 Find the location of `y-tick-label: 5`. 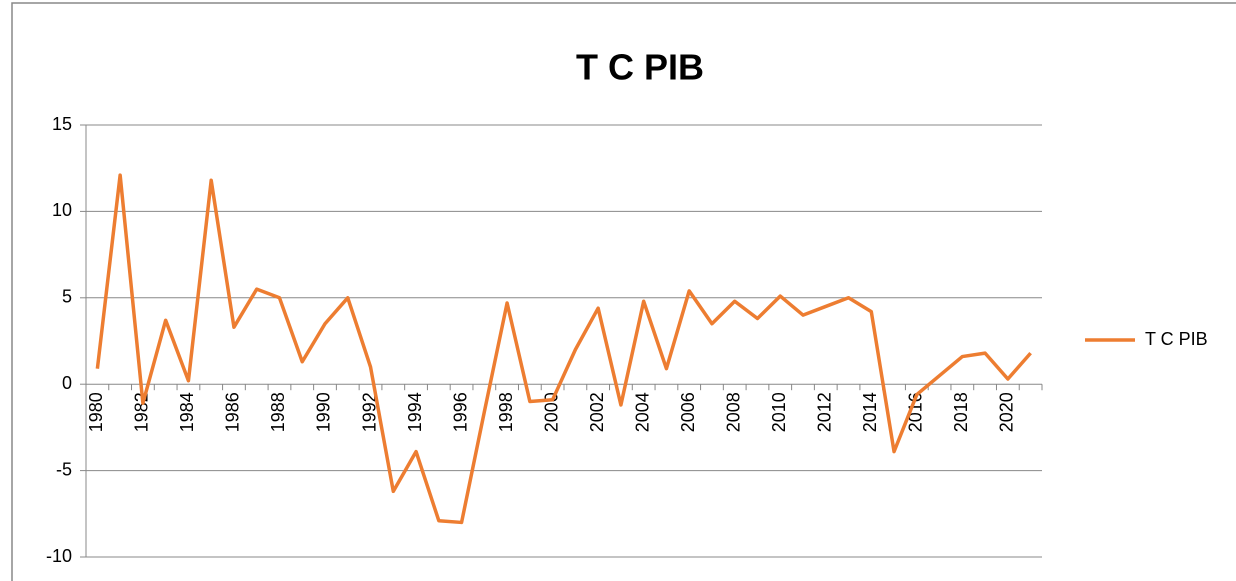

y-tick-label: 5 is located at coordinates (67, 297).